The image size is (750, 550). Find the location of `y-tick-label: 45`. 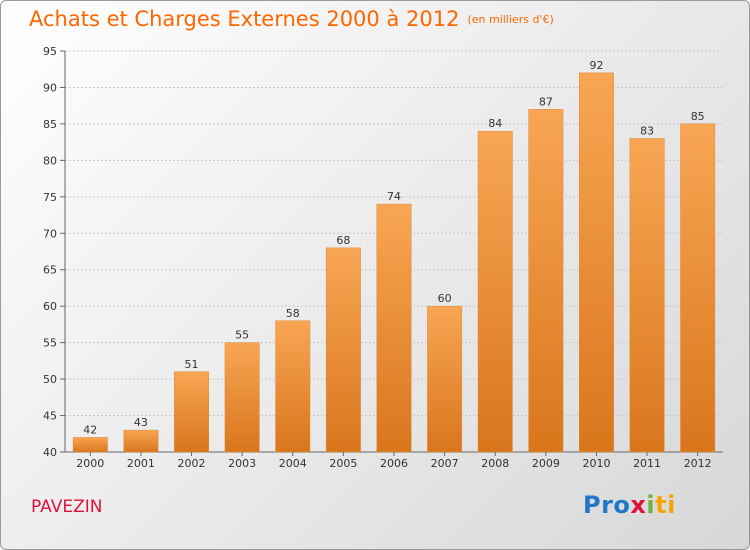

y-tick-label: 45 is located at coordinates (50, 416).